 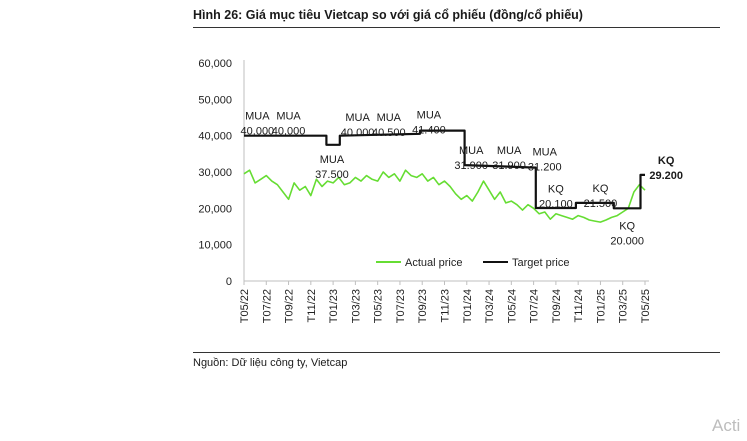 I want to click on x-tick-label: T05/22, so click(x=245, y=306).